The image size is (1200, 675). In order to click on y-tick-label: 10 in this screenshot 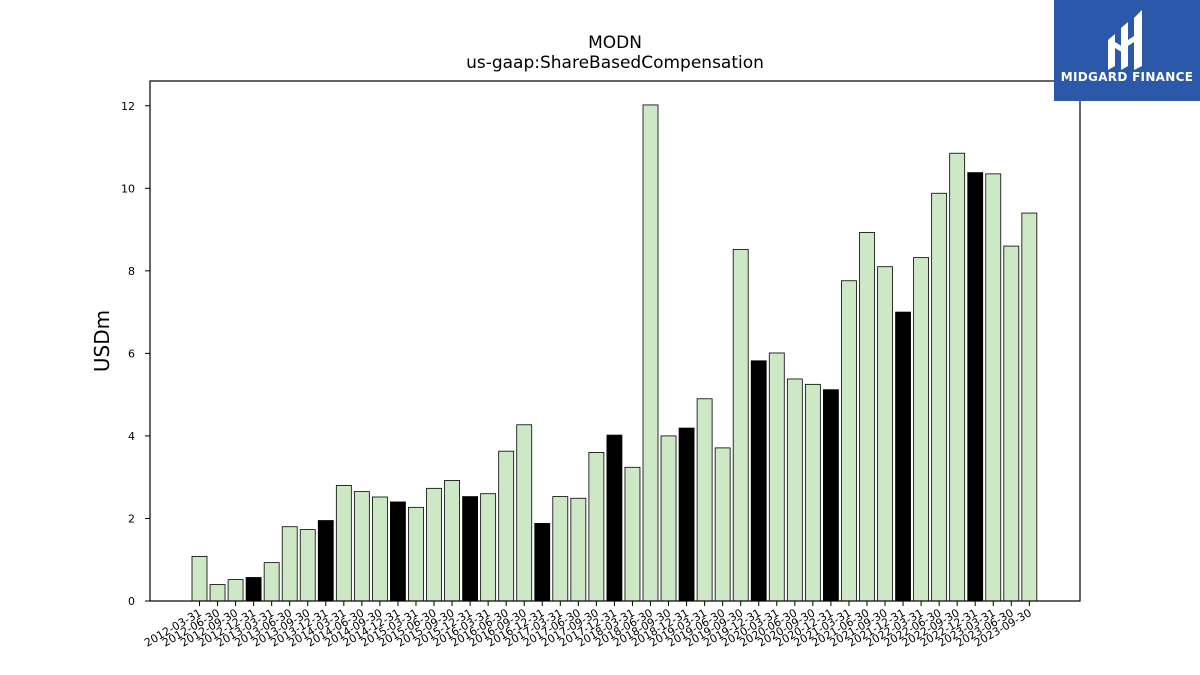, I will do `click(128, 188)`.